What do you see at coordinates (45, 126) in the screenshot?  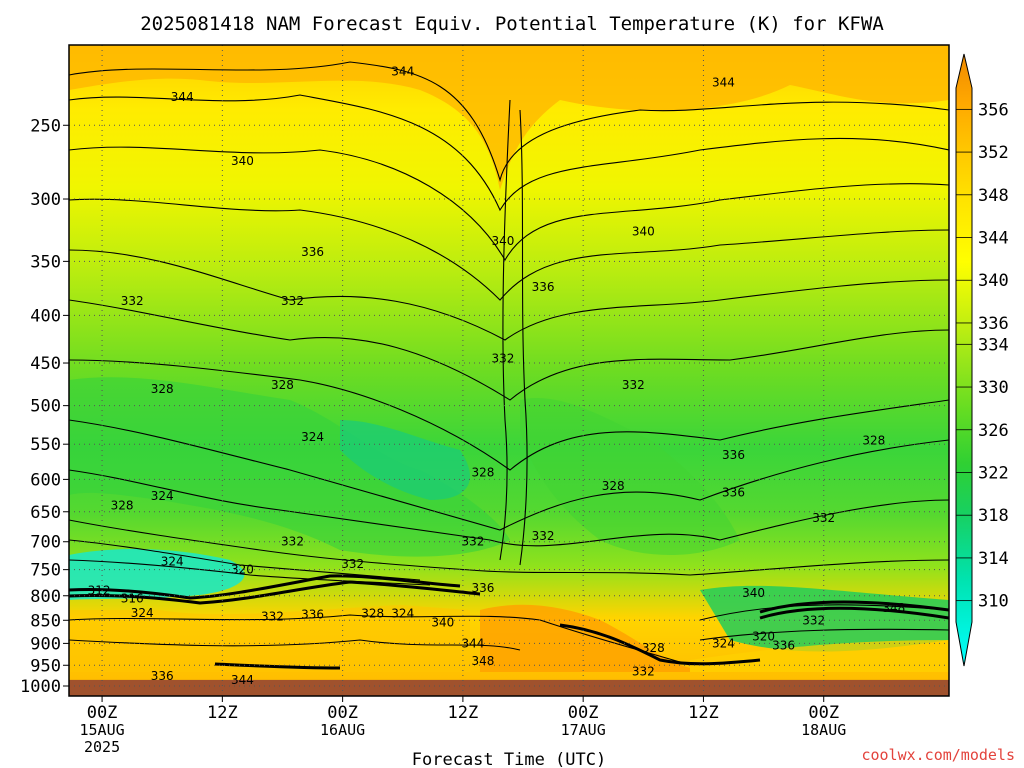 I see `y-tick-label: 250` at bounding box center [45, 126].